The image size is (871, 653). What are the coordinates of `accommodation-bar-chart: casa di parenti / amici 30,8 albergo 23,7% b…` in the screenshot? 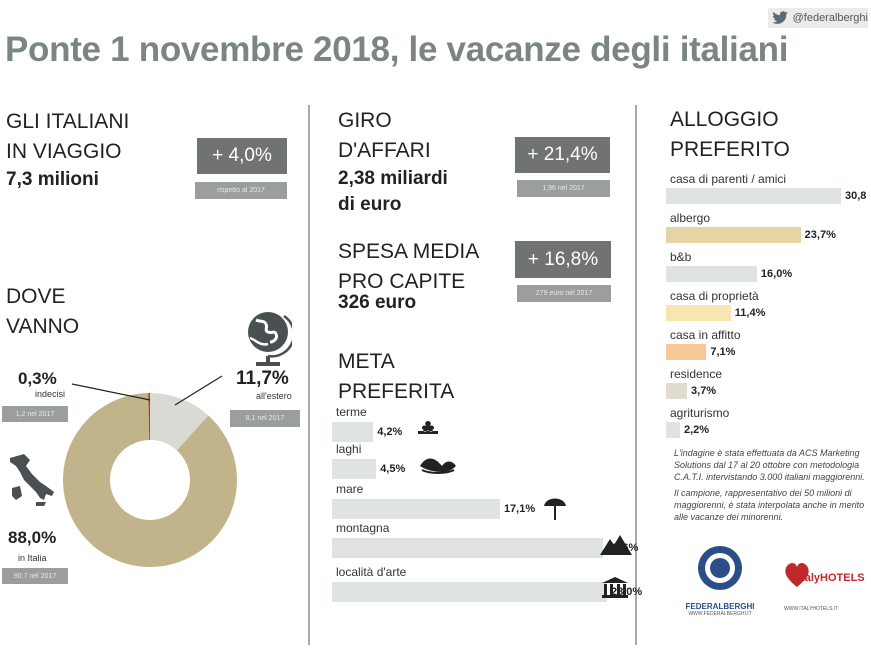 It's located at (767, 307).